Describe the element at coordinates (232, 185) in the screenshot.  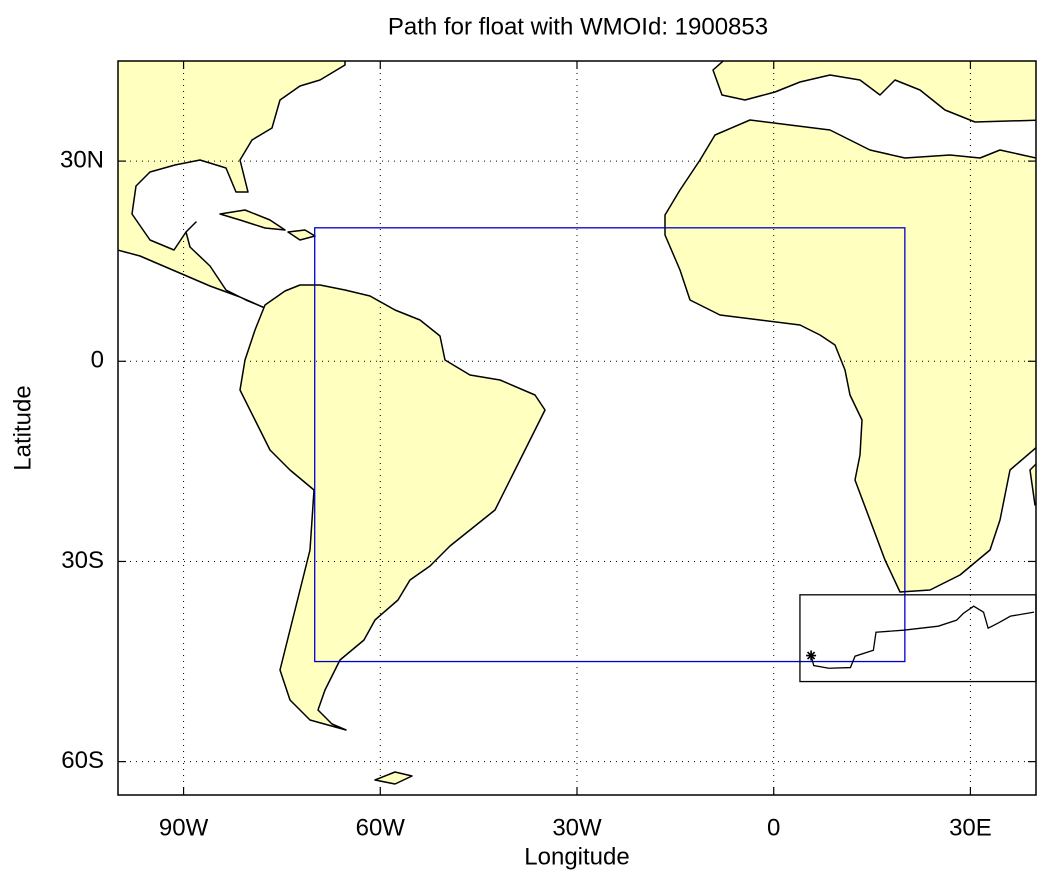
I see `north-america` at that location.